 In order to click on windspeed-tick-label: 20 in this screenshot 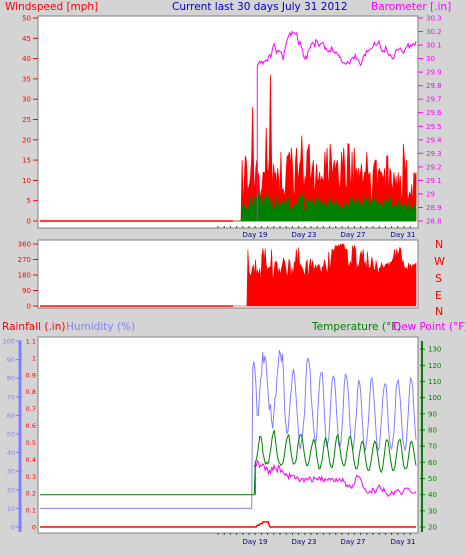, I will do `click(26, 140)`.